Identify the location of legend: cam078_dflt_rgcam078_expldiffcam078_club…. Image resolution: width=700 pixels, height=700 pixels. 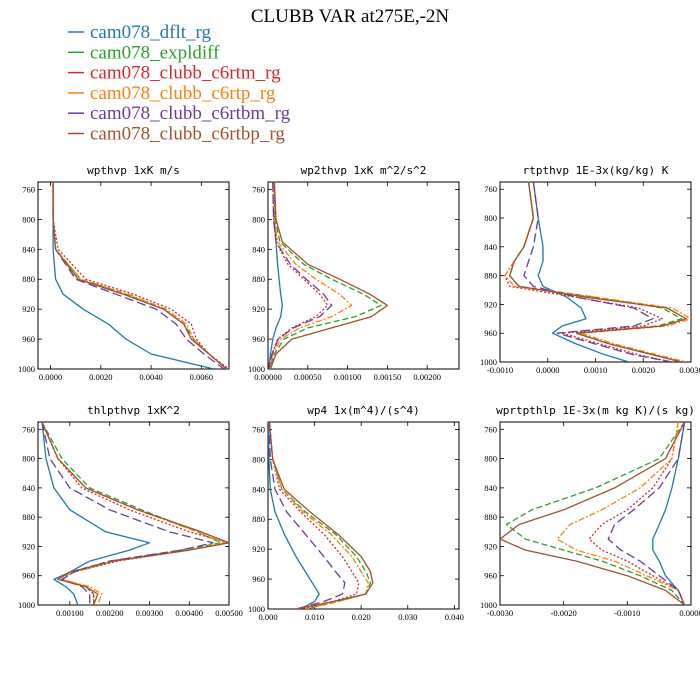
(179, 83).